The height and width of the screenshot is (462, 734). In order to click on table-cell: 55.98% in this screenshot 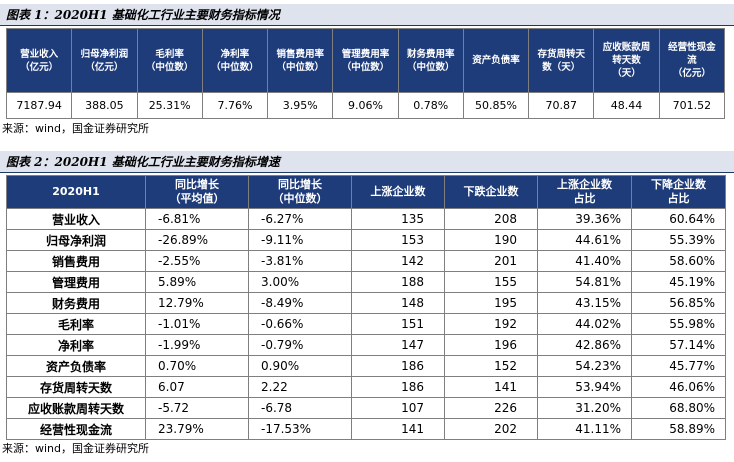, I will do `click(678, 324)`.